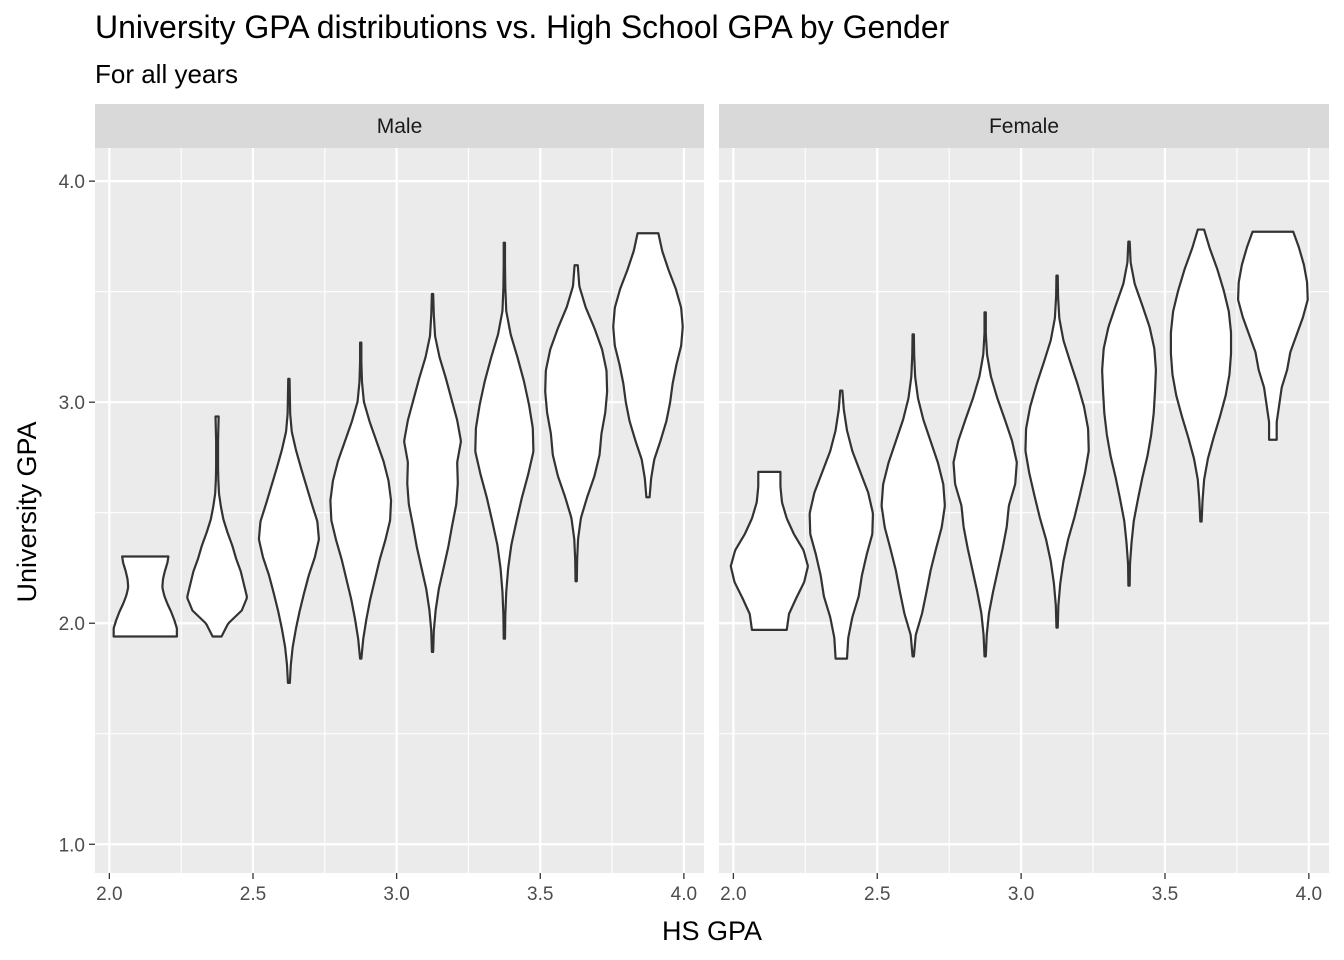 The width and height of the screenshot is (1344, 960). What do you see at coordinates (841, 524) in the screenshot?
I see `violin-female-2.375` at bounding box center [841, 524].